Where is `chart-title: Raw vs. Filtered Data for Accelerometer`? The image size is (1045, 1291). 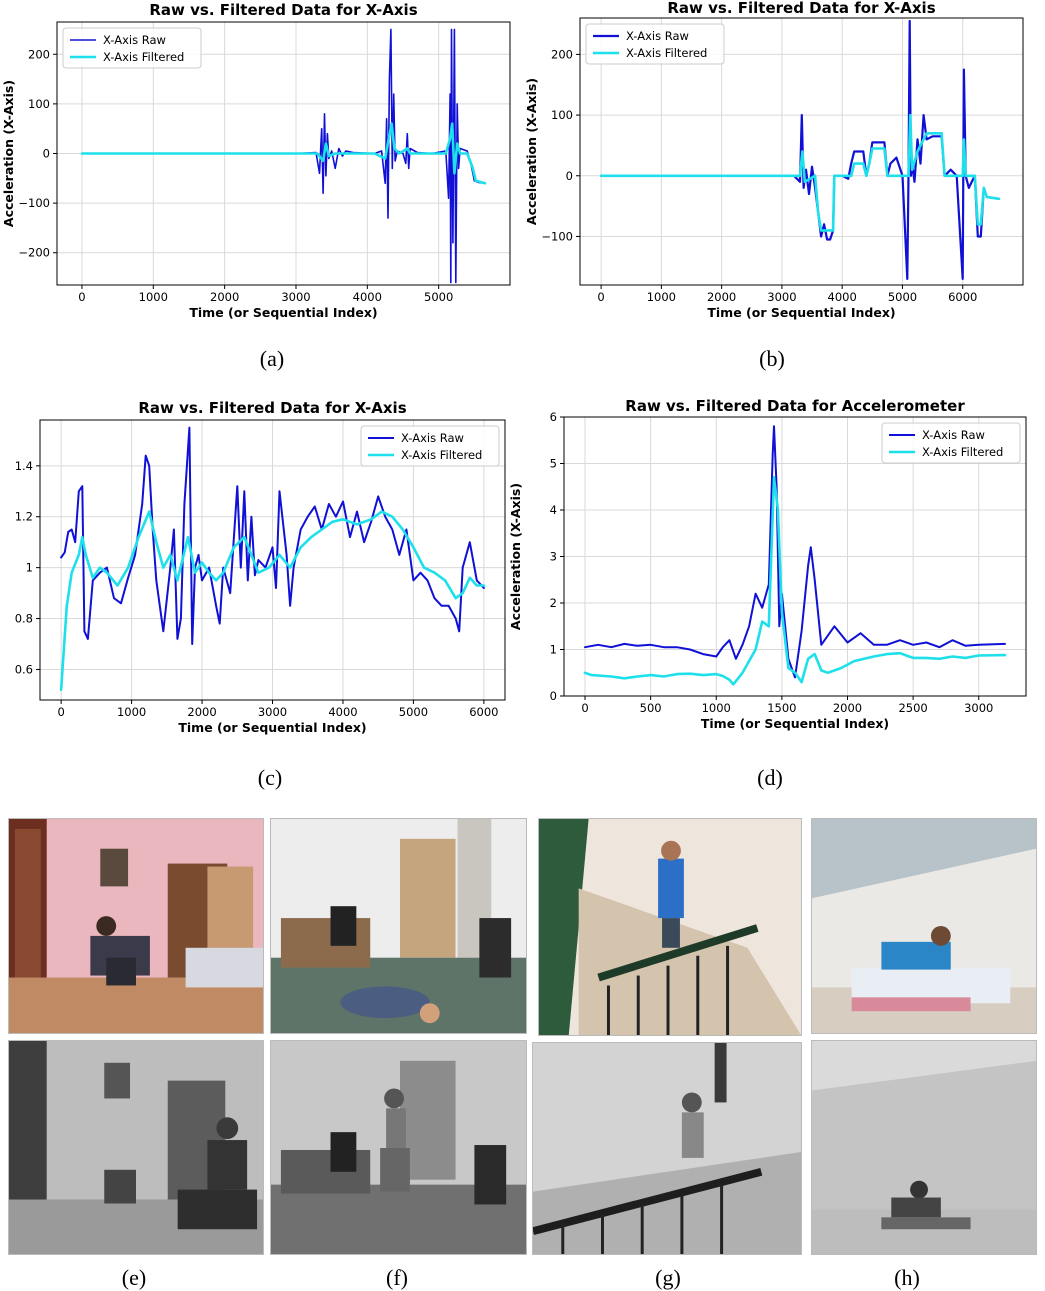
chart-title: Raw vs. Filtered Data for Accelerometer is located at coordinates (795, 406).